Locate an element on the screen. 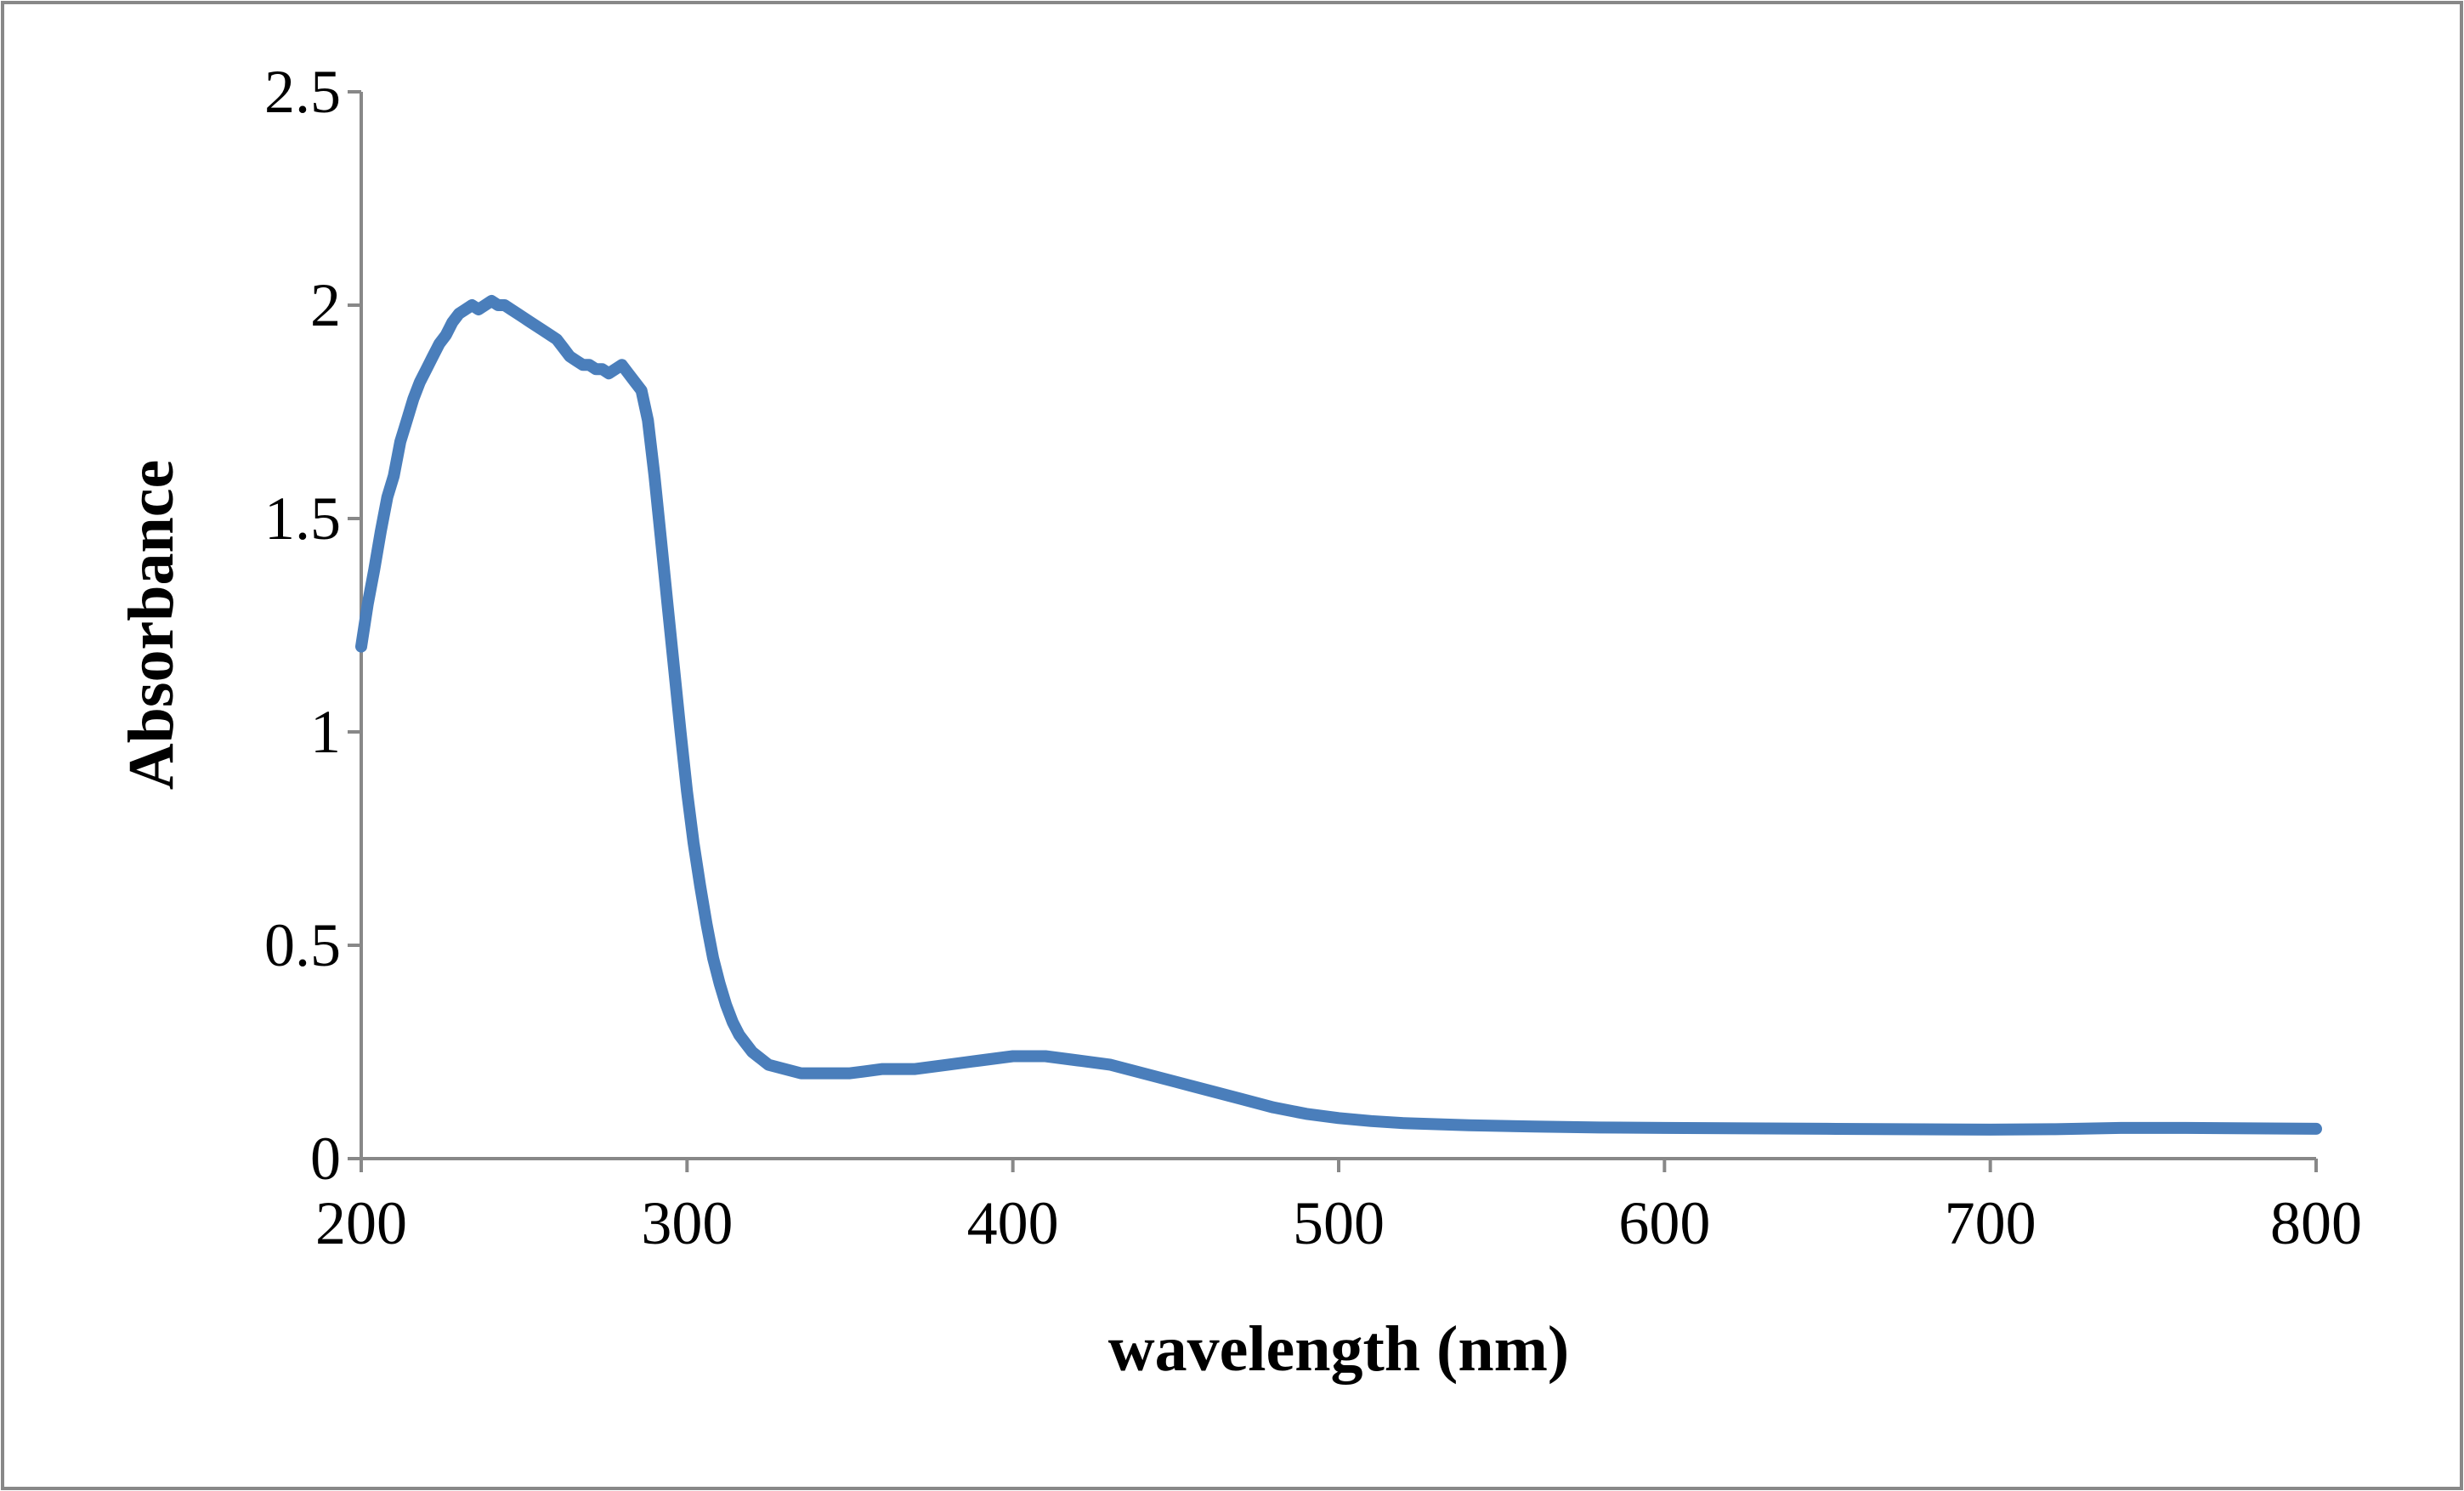  x-axis-title: wavelength (nm) is located at coordinates (1339, 1349).